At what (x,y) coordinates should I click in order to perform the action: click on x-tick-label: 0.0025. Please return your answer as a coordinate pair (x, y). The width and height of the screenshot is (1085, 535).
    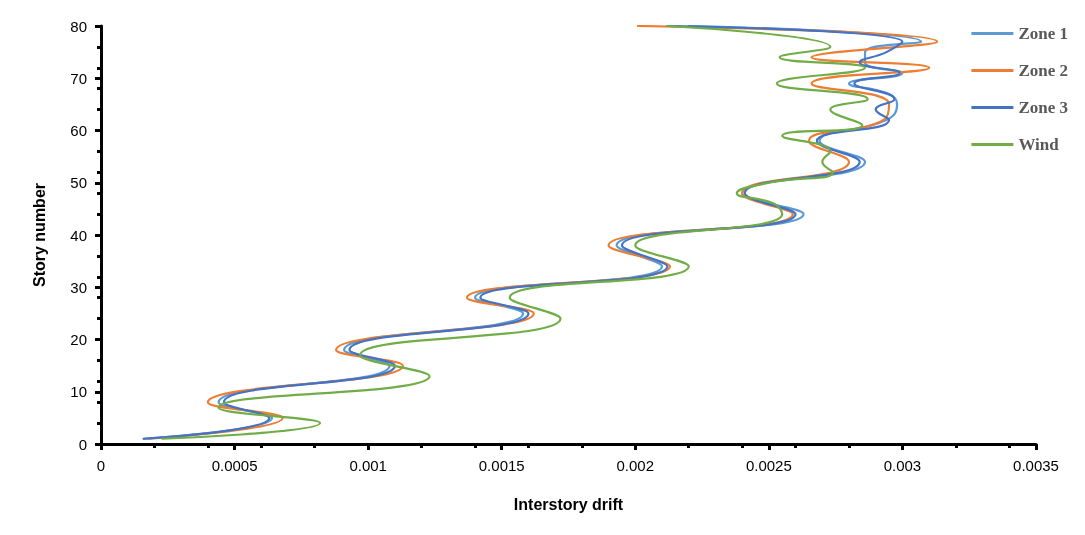
    Looking at the image, I should click on (768, 465).